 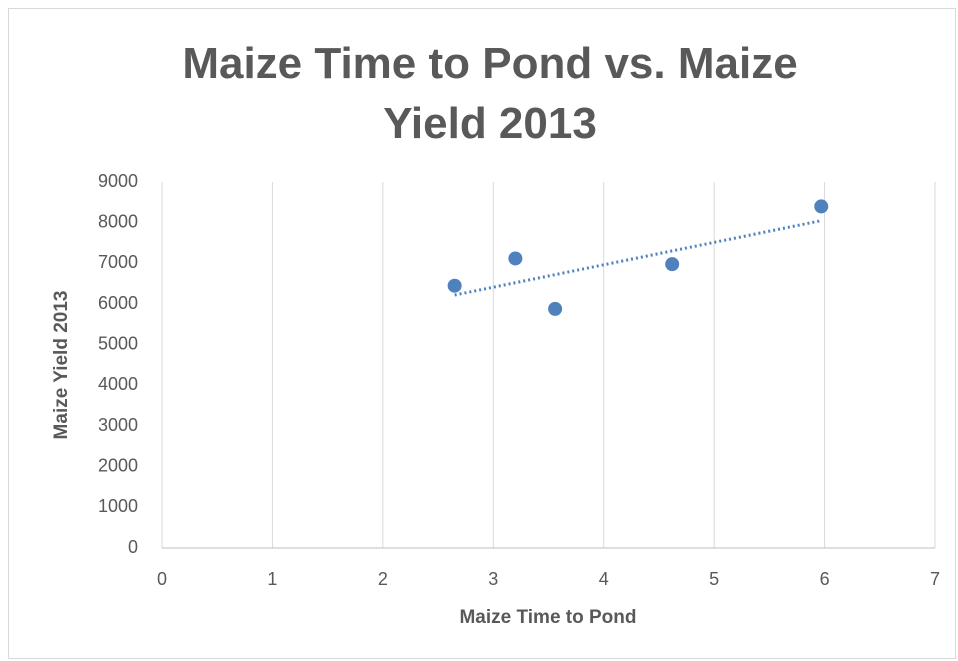 What do you see at coordinates (118, 303) in the screenshot?
I see `y-tick-label: 6000` at bounding box center [118, 303].